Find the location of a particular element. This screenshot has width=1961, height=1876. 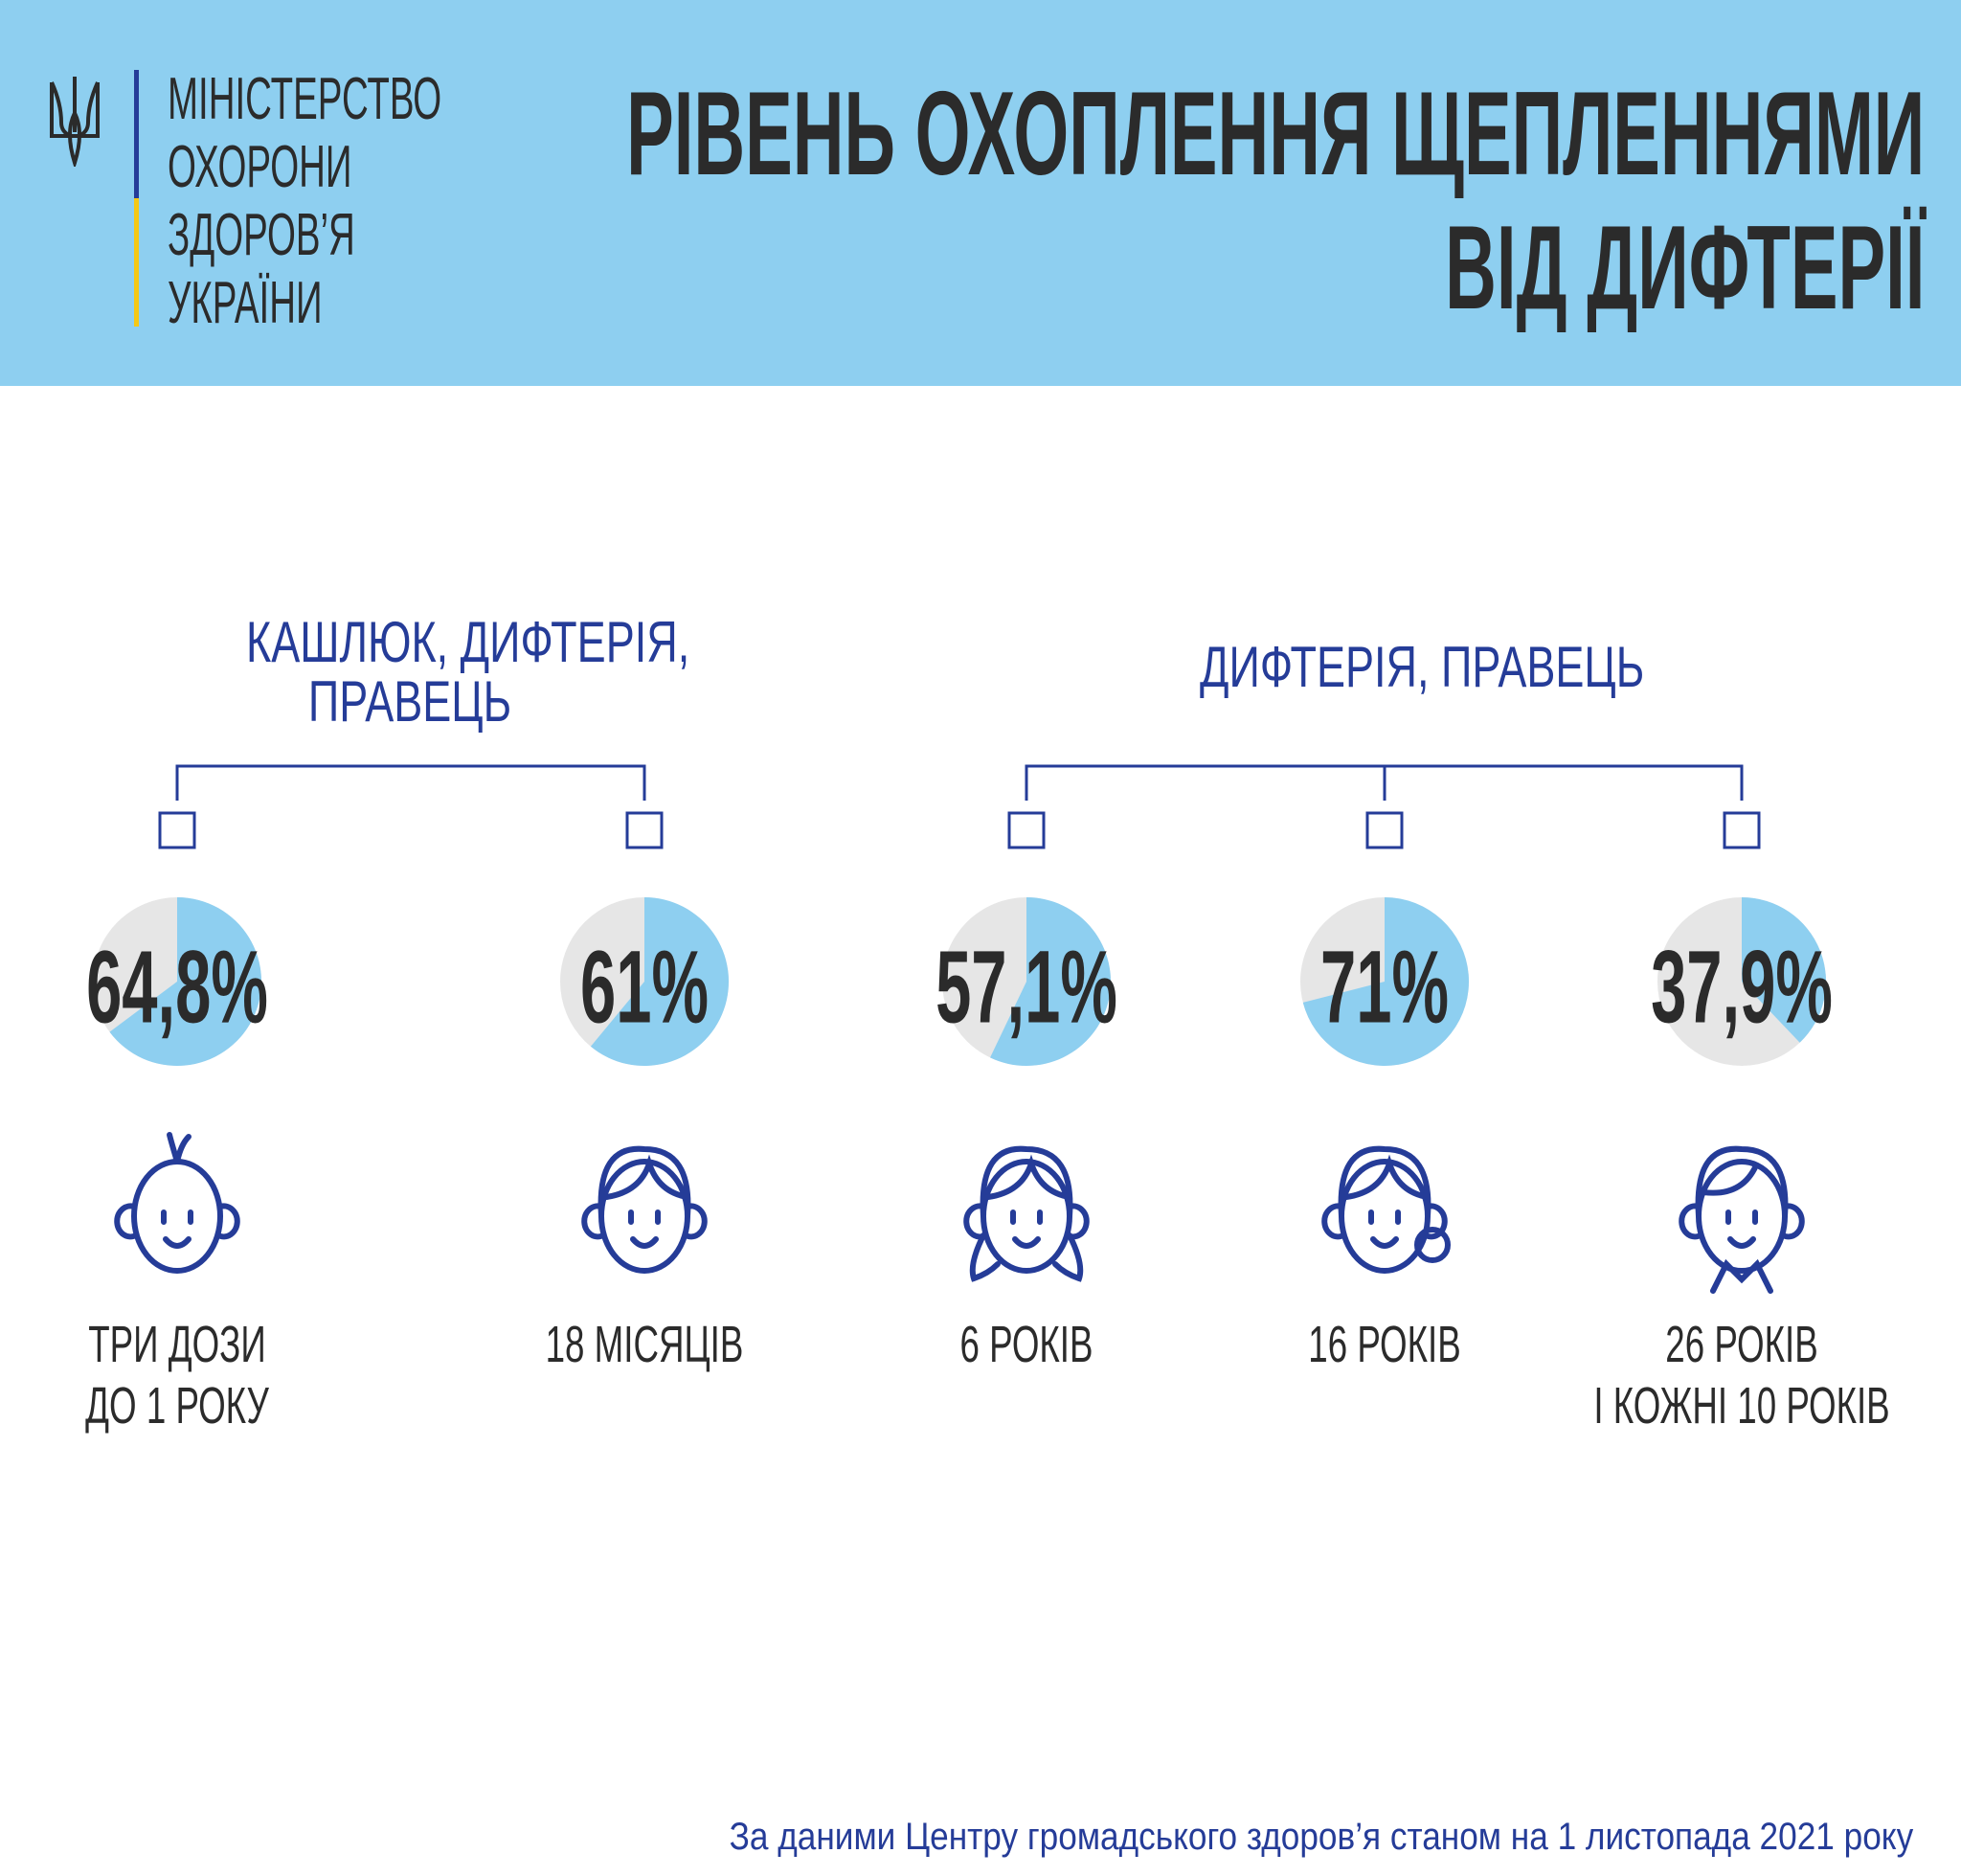

page-title: РІВЕНЬ ОХОПЛЕННЯ ЩЕПЛЕННЯМИ ВІД ДИФТЕРІЇ is located at coordinates (963, 201).